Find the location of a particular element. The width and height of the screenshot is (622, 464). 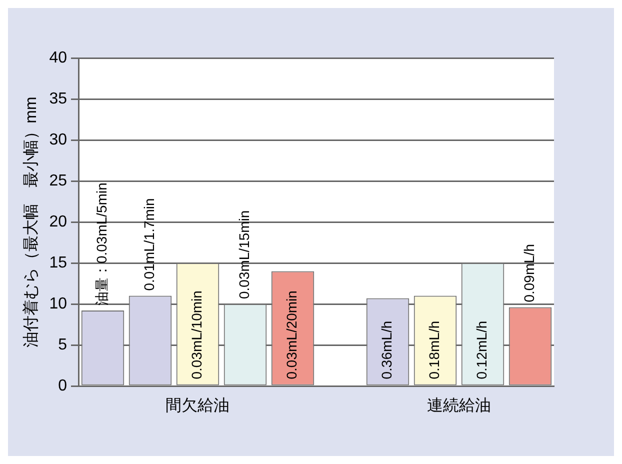

x-tick-label: 0.12mL/h is located at coordinates (482, 350).